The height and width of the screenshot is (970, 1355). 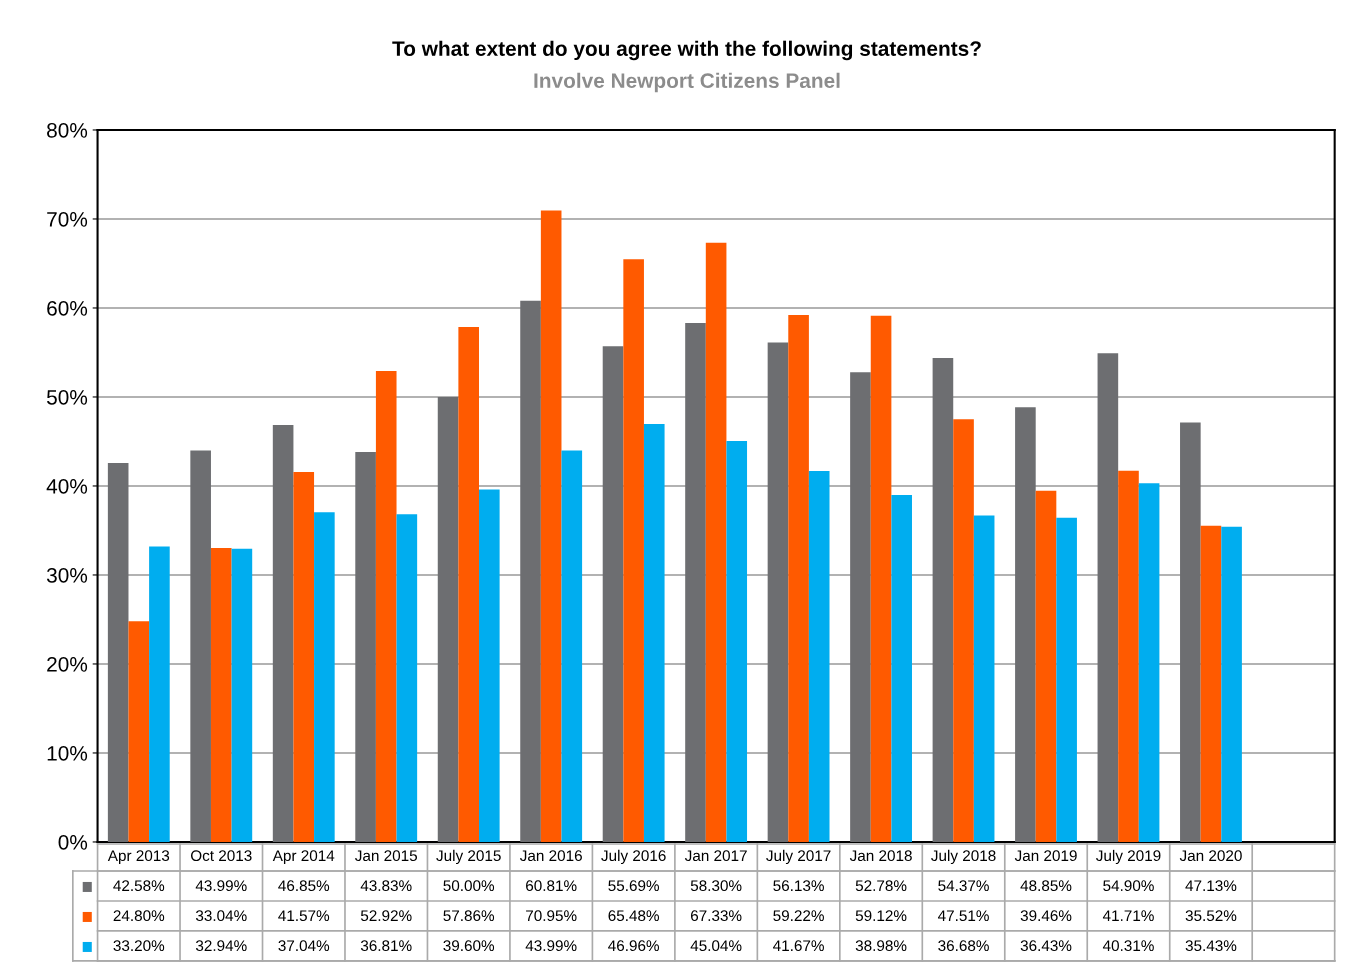 I want to click on data-label: 58.30%, so click(x=716, y=886).